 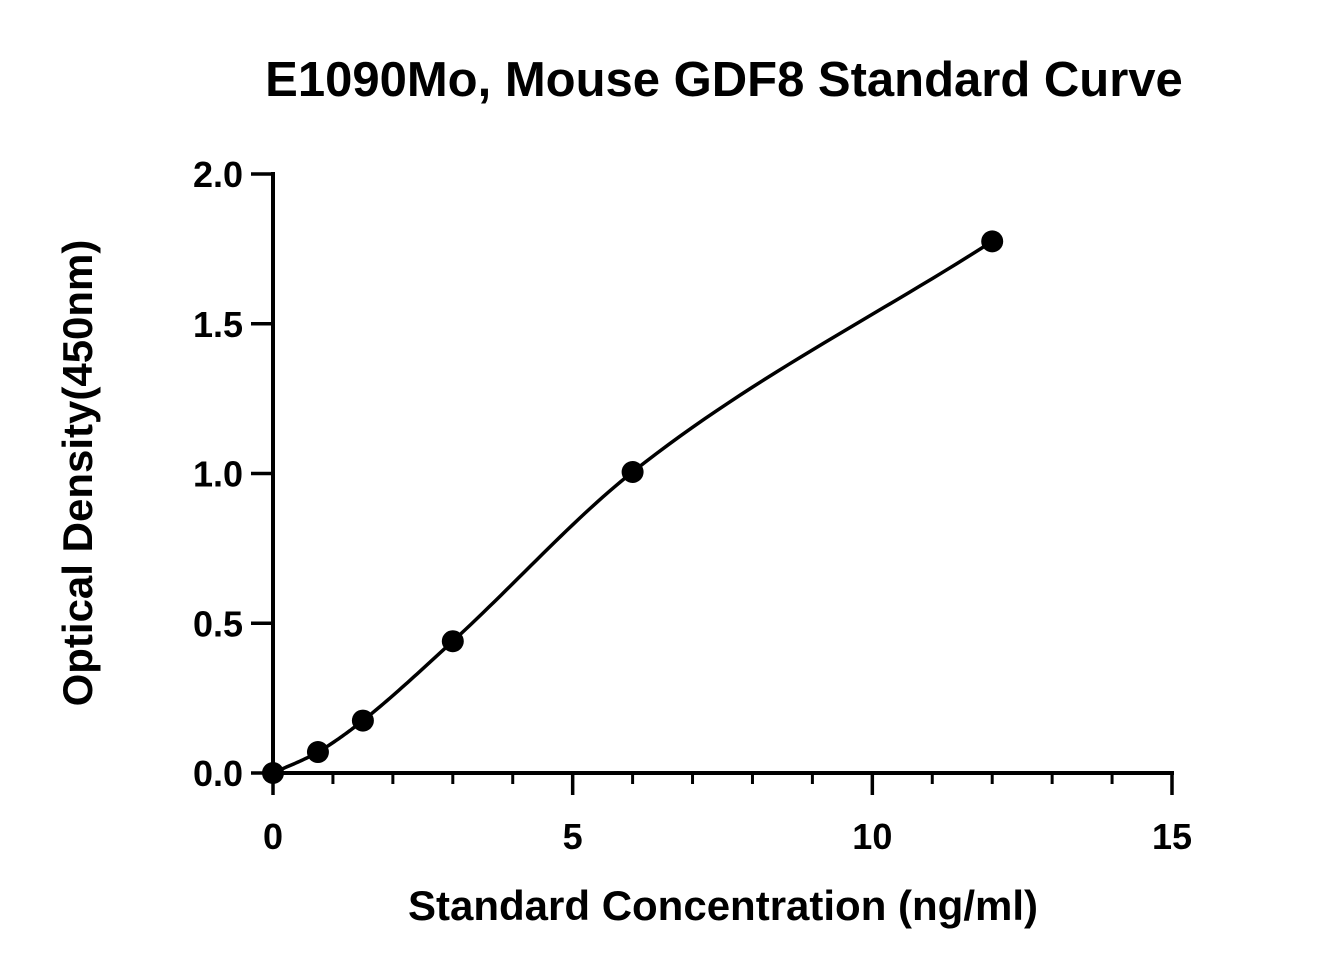 I want to click on y-tick-label: 0.5, so click(x=218, y=623).